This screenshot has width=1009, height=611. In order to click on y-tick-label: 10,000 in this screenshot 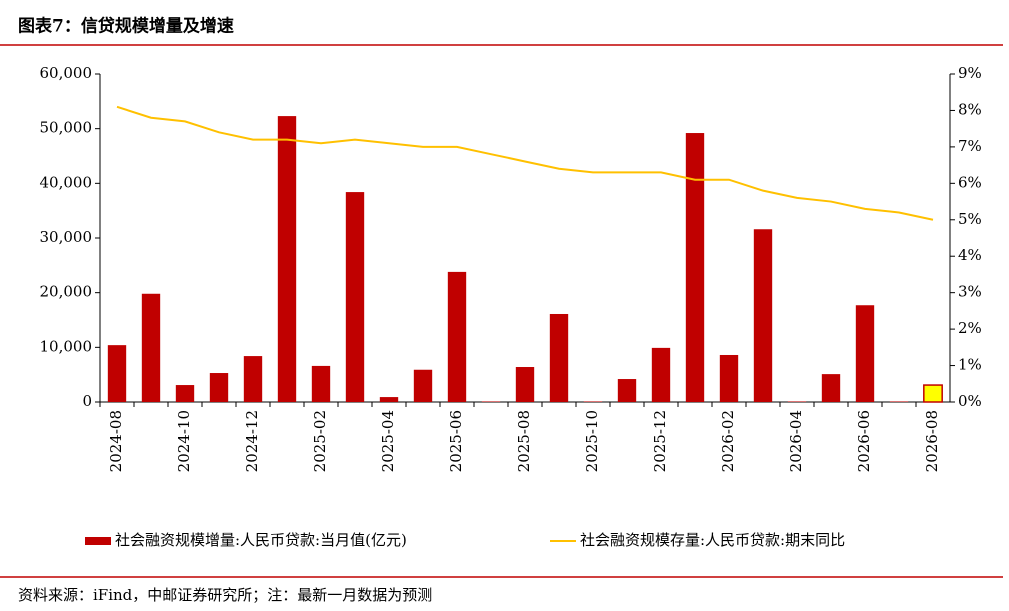, I will do `click(66, 346)`.